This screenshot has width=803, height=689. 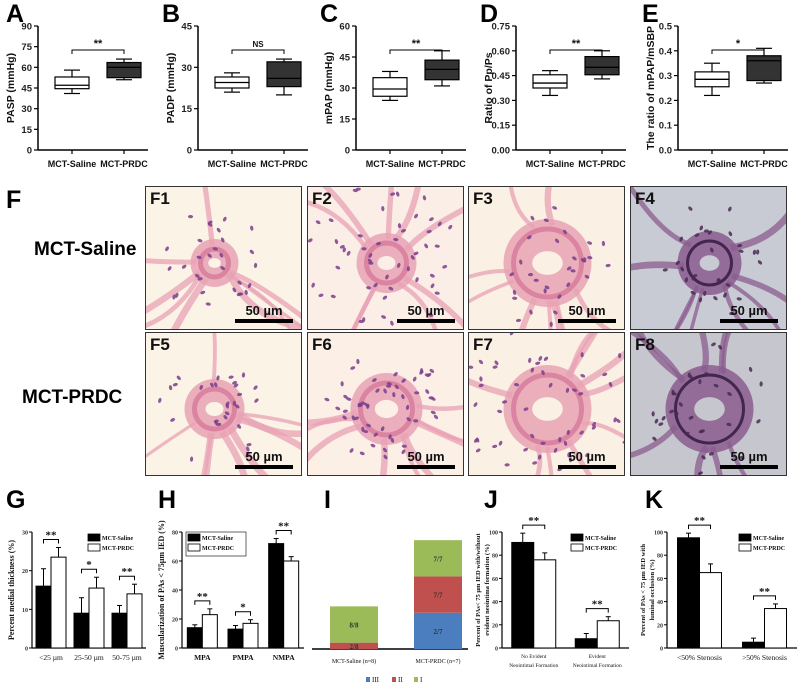 I want to click on svg-text: luminal occlusion (%), so click(x=652, y=589).